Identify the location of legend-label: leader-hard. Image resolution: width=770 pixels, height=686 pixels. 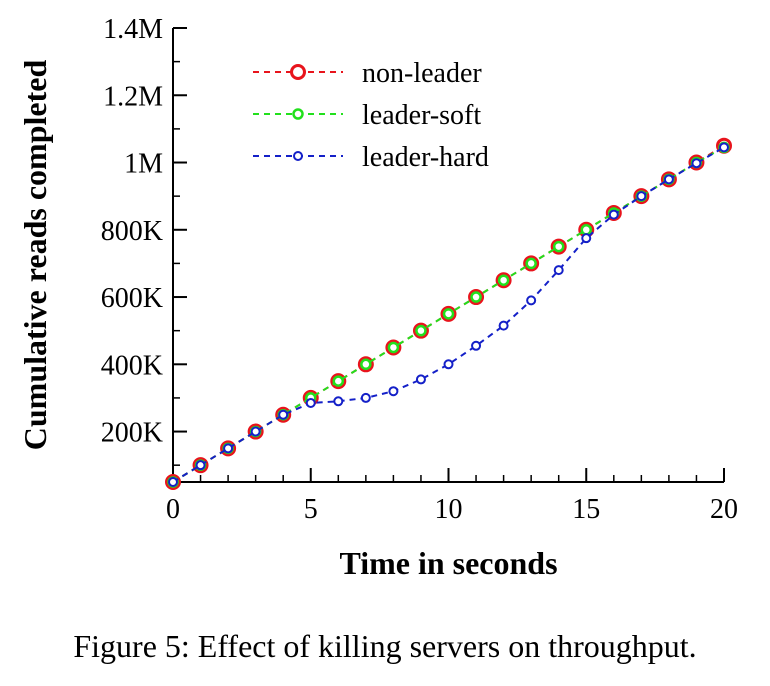
(425, 157).